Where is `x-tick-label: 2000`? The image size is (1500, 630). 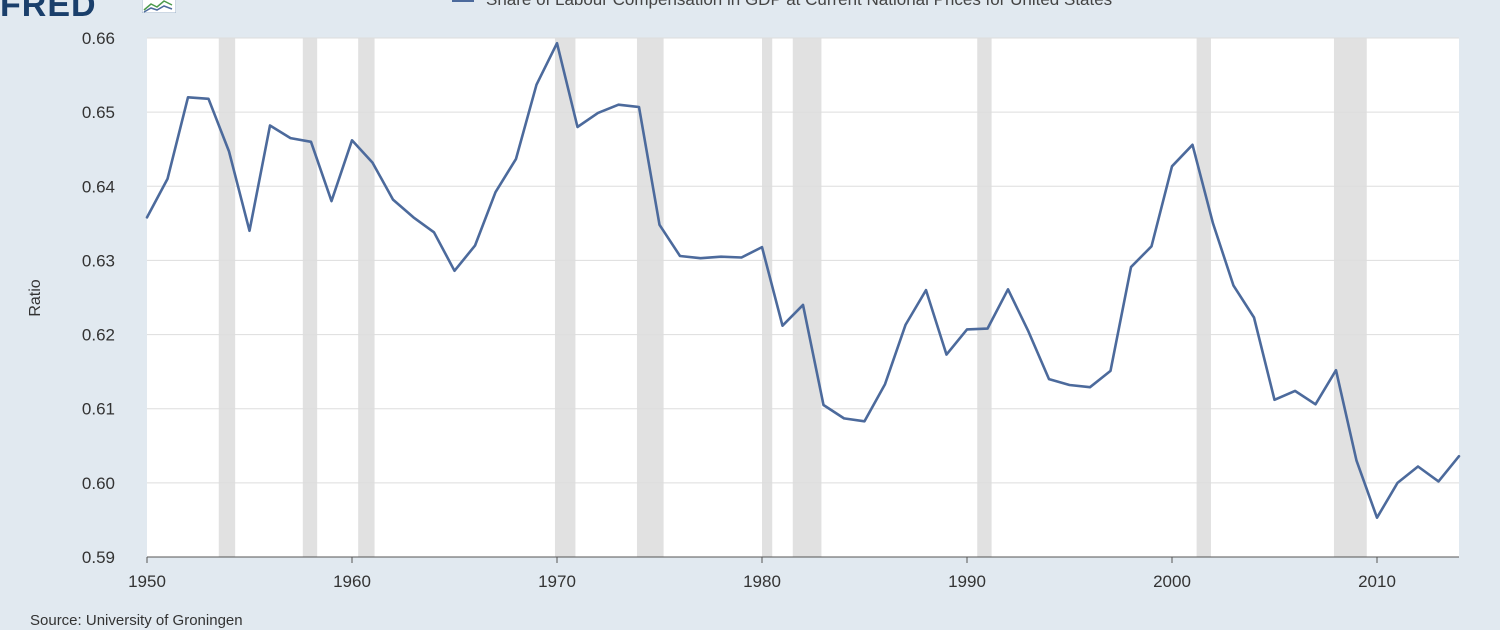 x-tick-label: 2000 is located at coordinates (1172, 581).